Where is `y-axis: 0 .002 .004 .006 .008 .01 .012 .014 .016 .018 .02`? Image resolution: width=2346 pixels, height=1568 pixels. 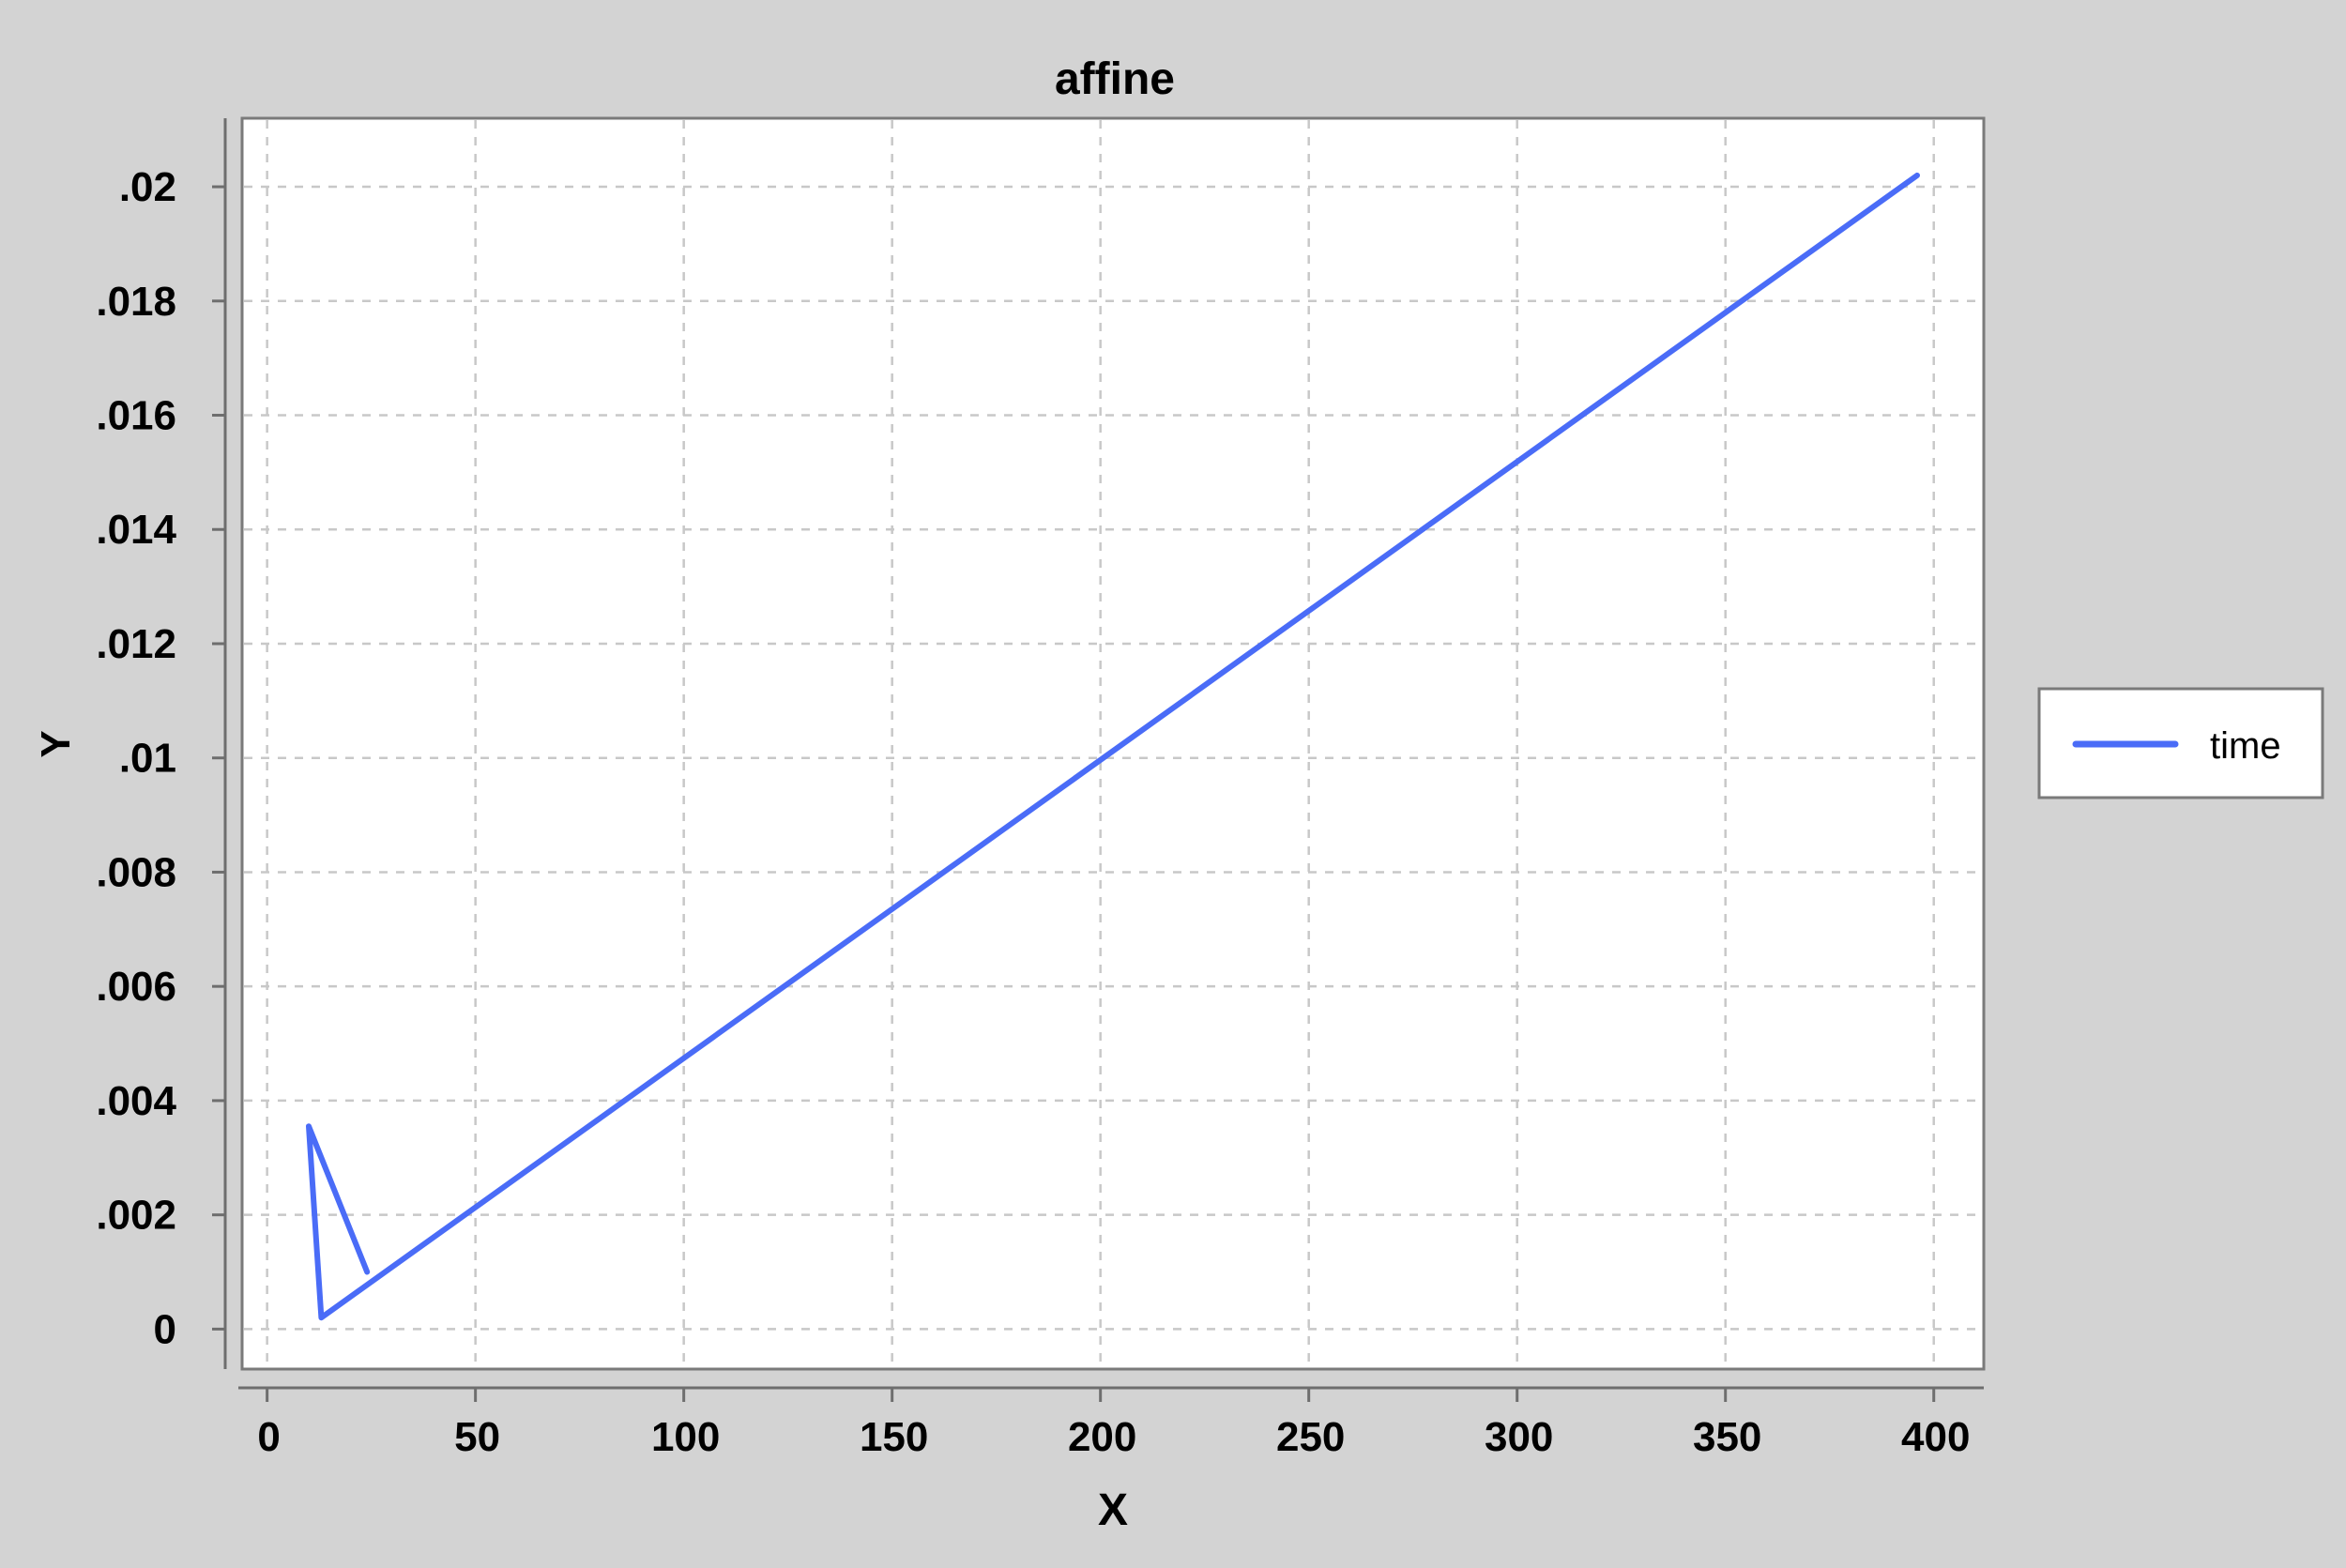 y-axis: 0 .002 .004 .006 .008 .01 .012 .014 .016 .018 .02 is located at coordinates (162, 743).